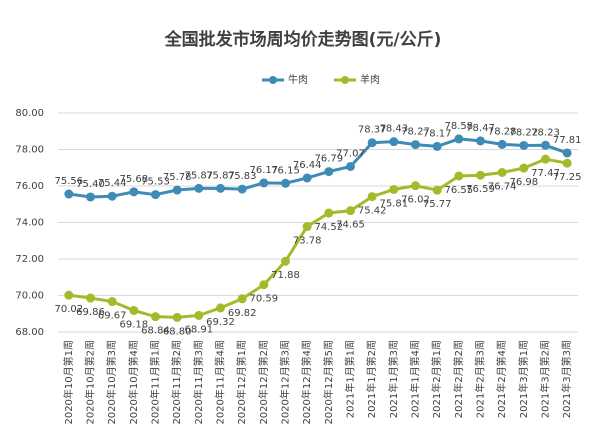  Describe the element at coordinates (480, 128) in the screenshot. I see `data-label: 78.47` at that location.